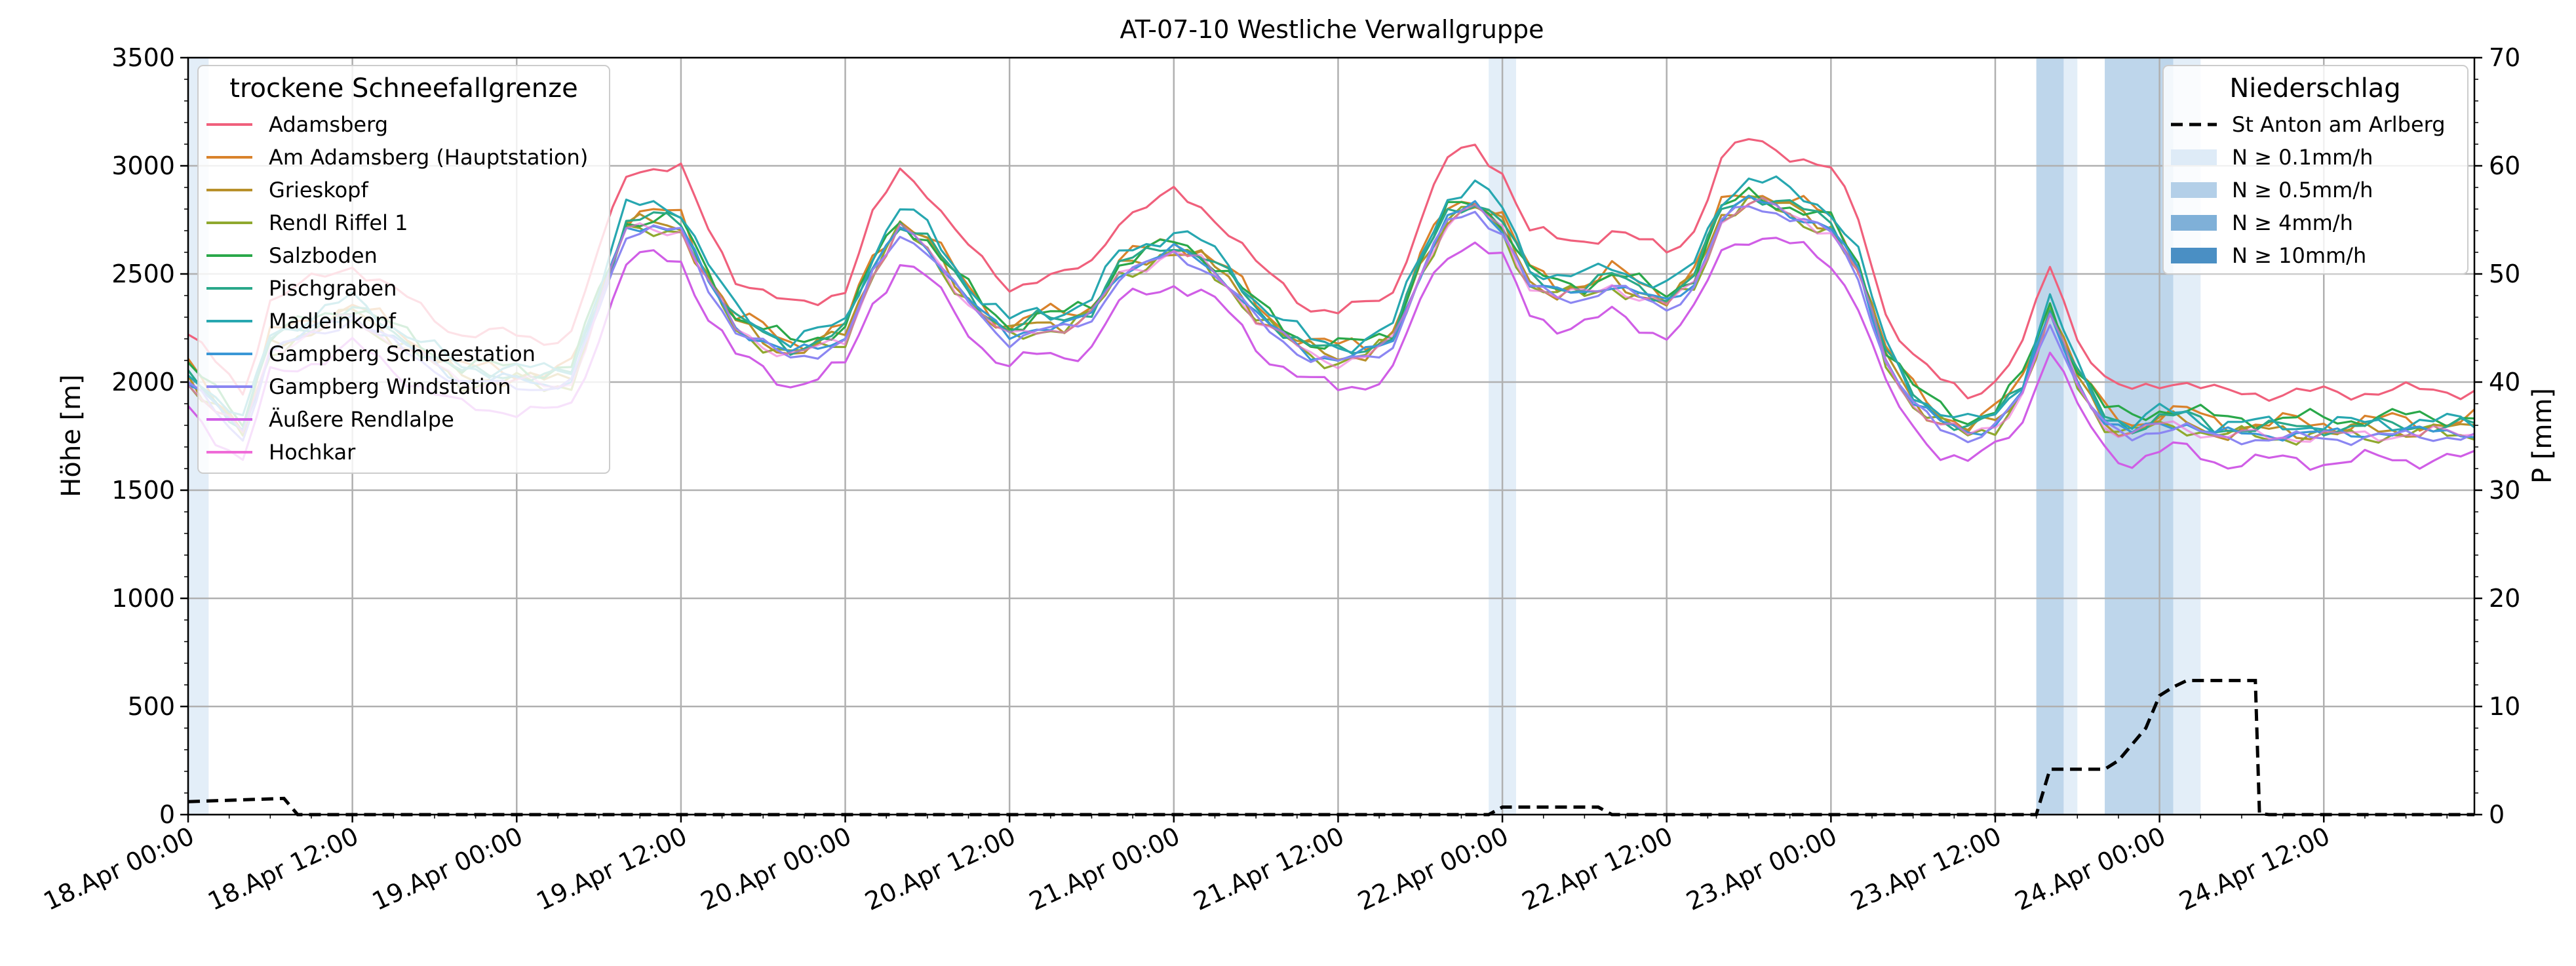  Describe the element at coordinates (2504, 706) in the screenshot. I see `y-tick-label-right: 10` at that location.